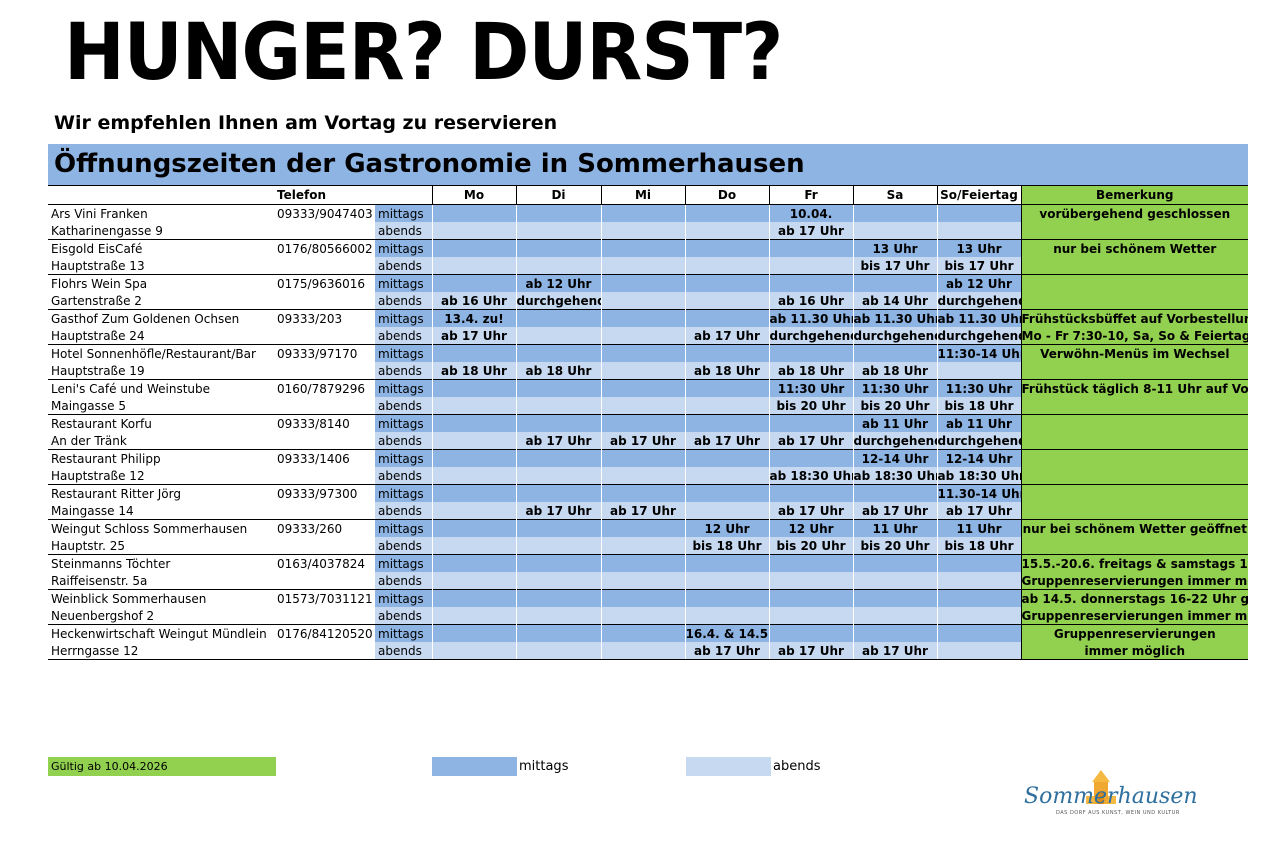 The width and height of the screenshot is (1284, 853). I want to click on hours-cell: ab 11.30 Uhr, so click(978, 318).